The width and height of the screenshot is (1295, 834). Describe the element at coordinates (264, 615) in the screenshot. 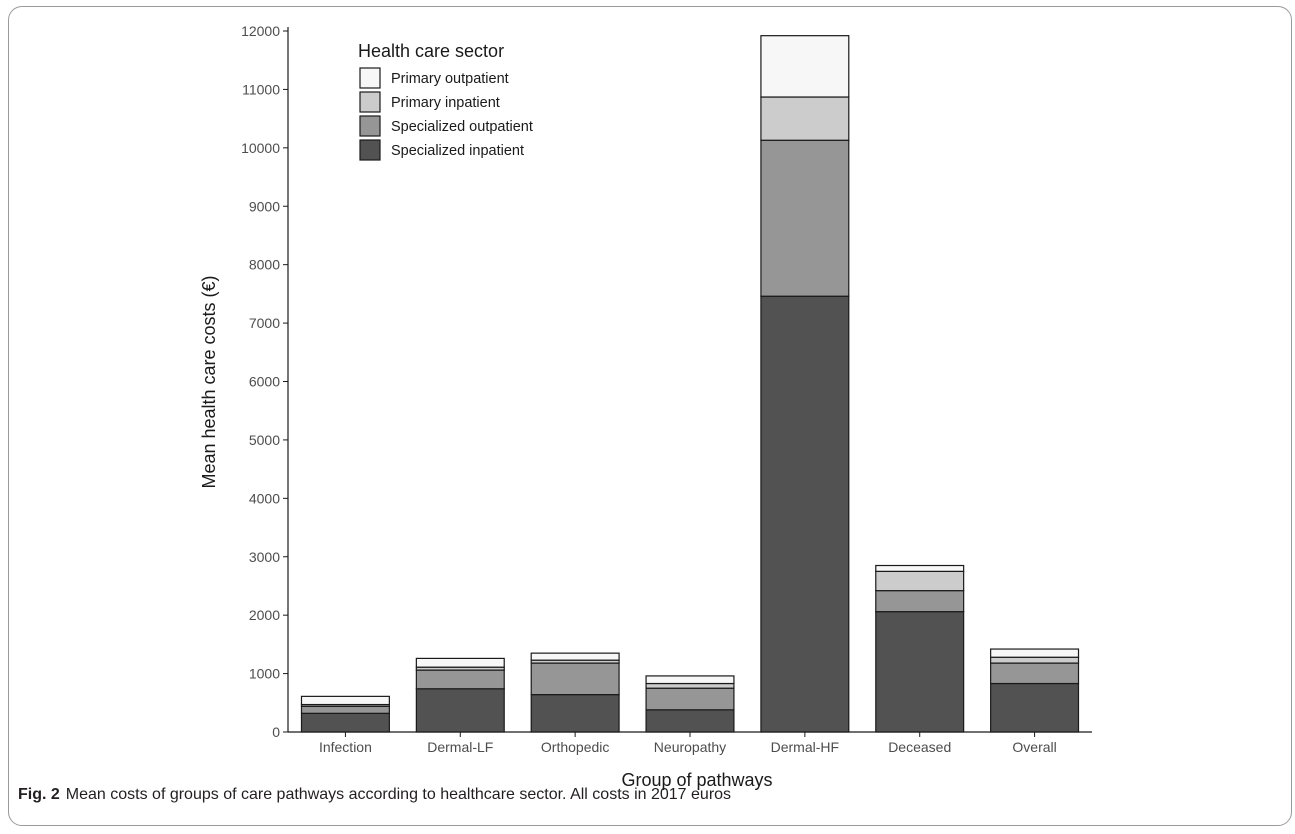

I see `y-tick-label: 2000` at that location.